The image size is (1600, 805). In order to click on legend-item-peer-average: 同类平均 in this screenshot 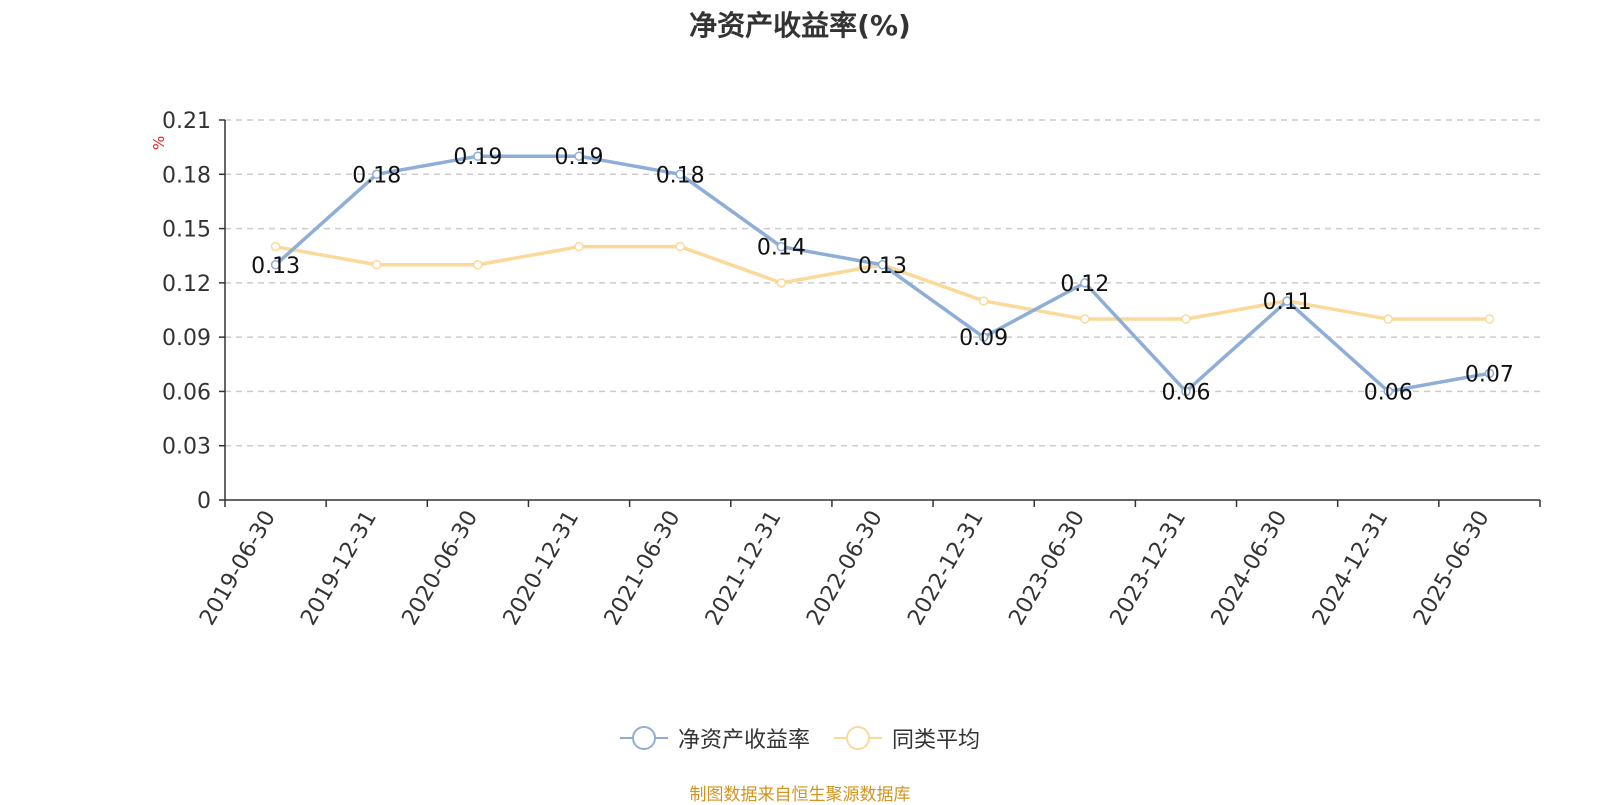, I will do `click(907, 738)`.